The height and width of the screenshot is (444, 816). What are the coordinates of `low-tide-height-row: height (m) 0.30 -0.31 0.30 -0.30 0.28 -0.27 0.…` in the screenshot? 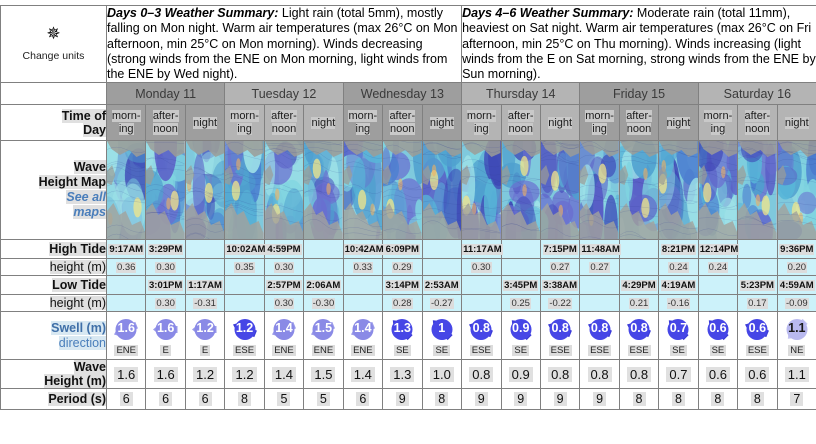 It's located at (408, 303).